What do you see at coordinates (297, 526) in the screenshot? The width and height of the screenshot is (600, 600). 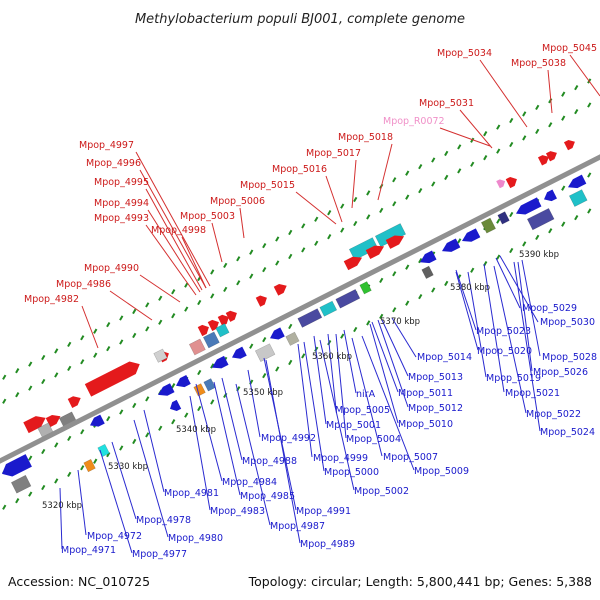 I see `gene-label: Mpop_4987` at bounding box center [297, 526].